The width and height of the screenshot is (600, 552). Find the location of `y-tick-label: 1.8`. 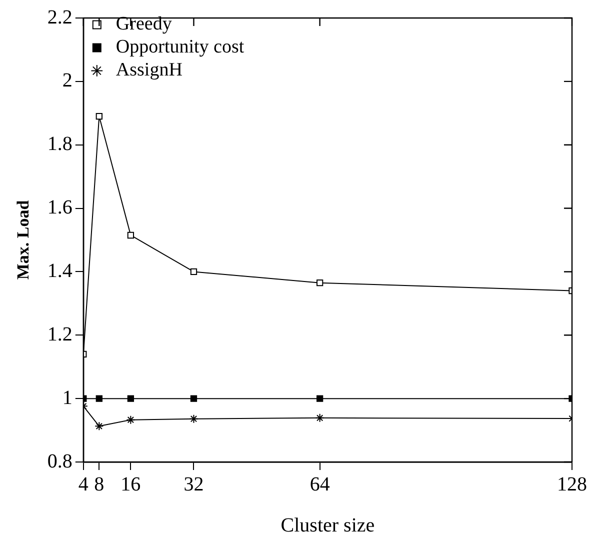

y-tick-label: 1.8 is located at coordinates (59, 144).